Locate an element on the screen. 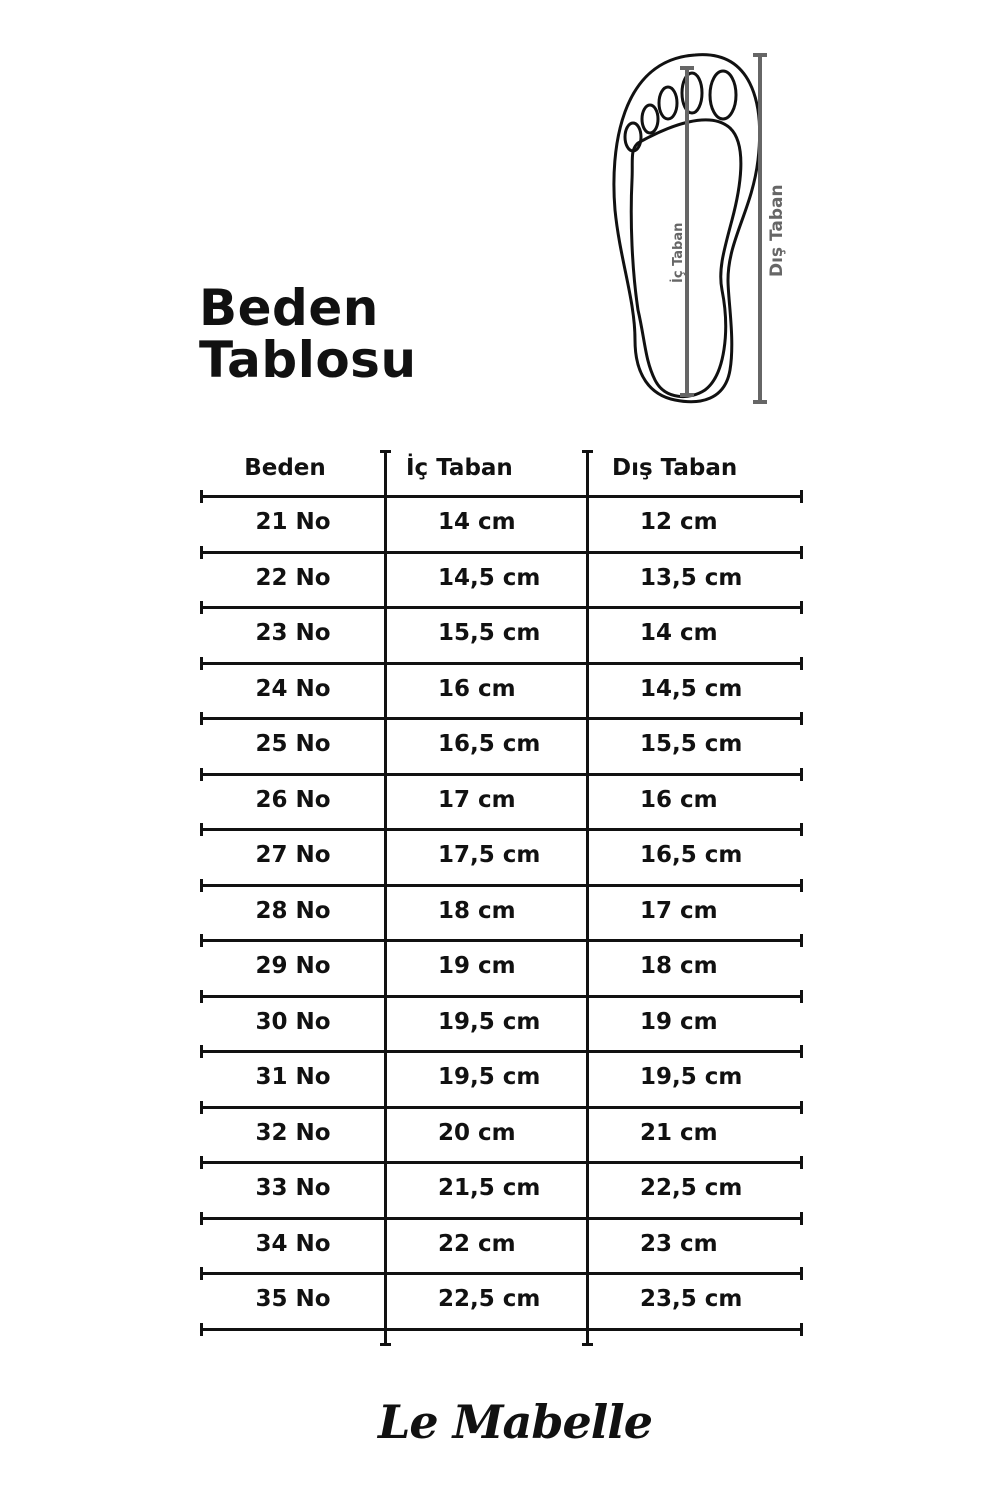 Image resolution: width=1000 pixels, height=1500 pixels. cell-inner-sole: 17,5 cm is located at coordinates (489, 855).